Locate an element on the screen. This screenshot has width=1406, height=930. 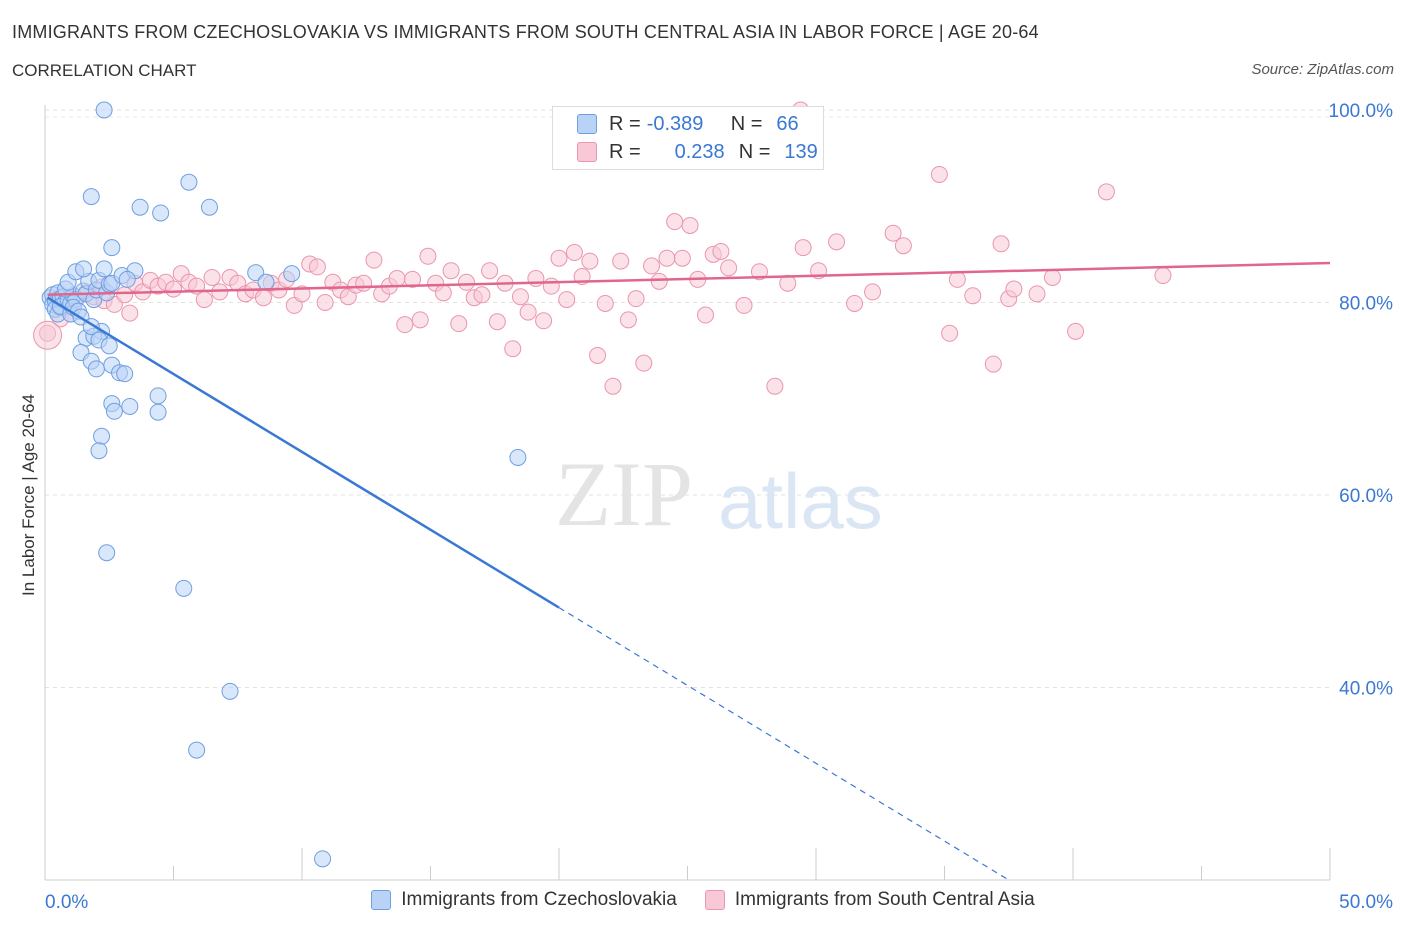
y-tick-label: 60.0% is located at coordinates (1366, 496).